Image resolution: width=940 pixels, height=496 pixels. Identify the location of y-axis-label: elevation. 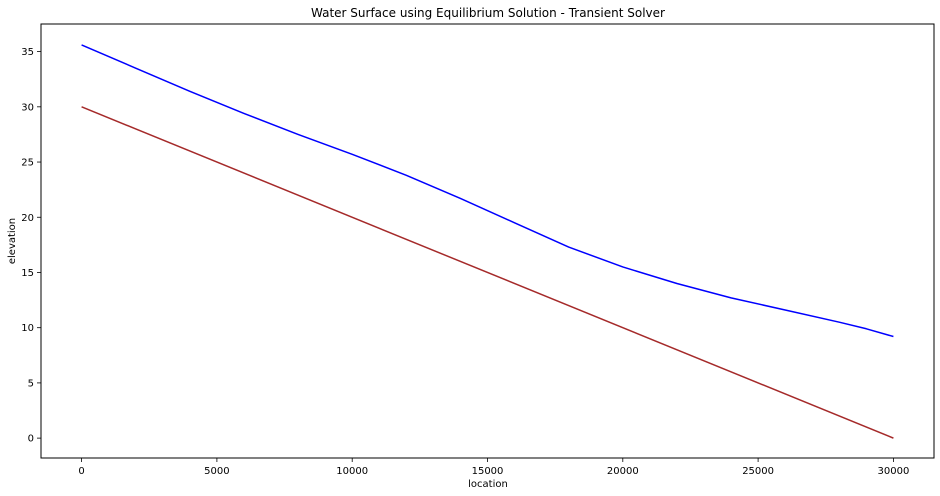
(12, 241).